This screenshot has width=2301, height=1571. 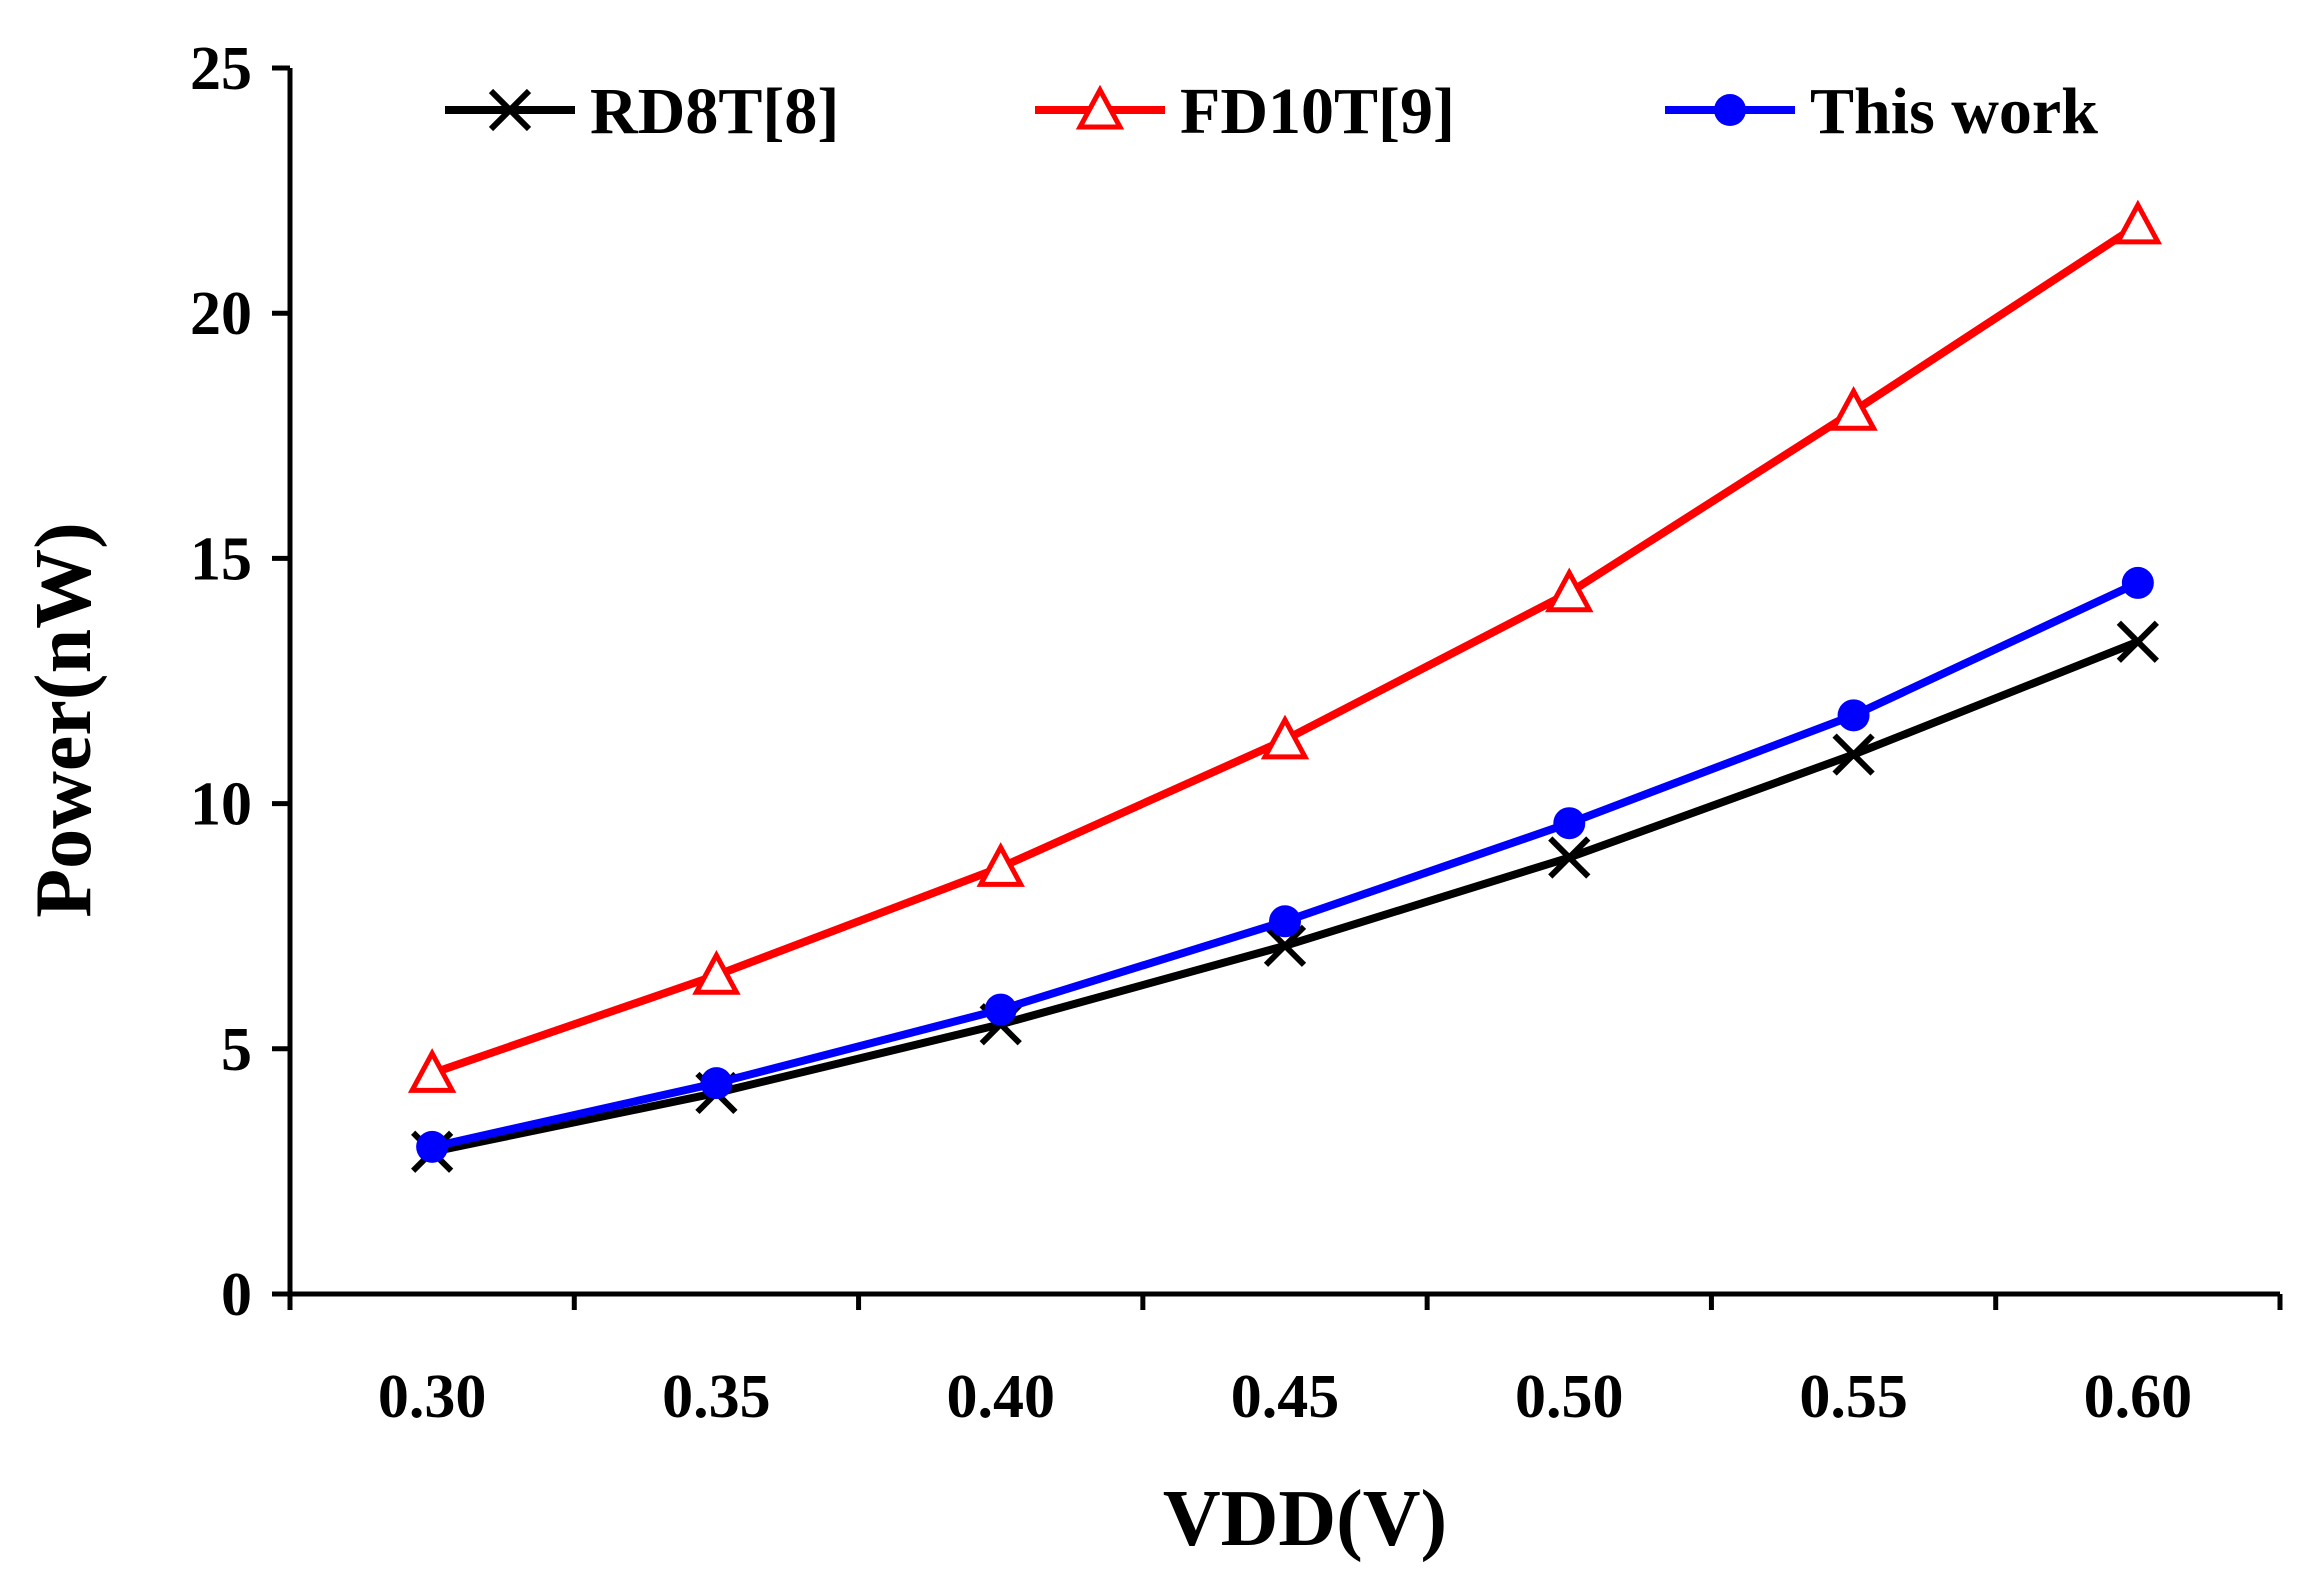 I want to click on y-tick-label: 5, so click(x=236, y=1050).